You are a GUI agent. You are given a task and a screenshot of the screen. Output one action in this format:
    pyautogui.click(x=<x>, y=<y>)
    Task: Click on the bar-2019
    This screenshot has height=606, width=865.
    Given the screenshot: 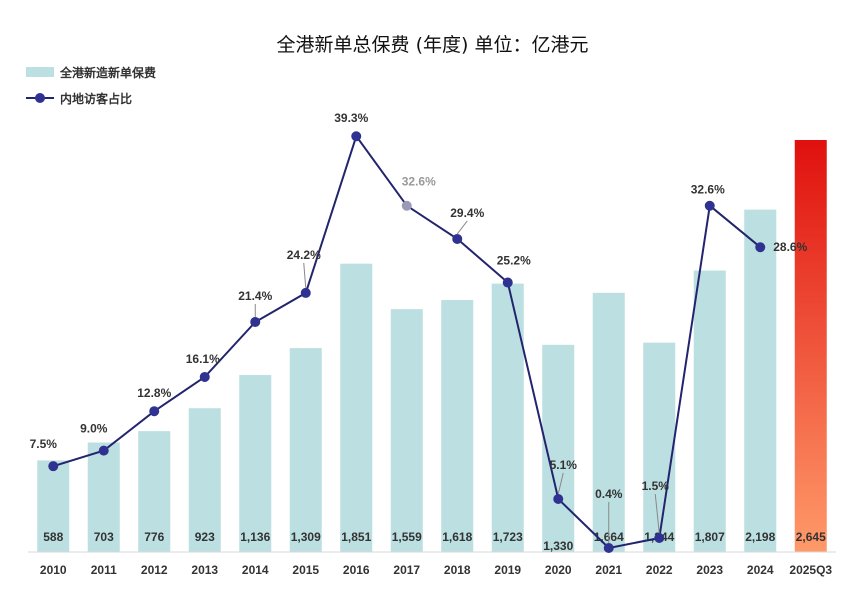 What is the action you would take?
    pyautogui.click(x=507, y=417)
    